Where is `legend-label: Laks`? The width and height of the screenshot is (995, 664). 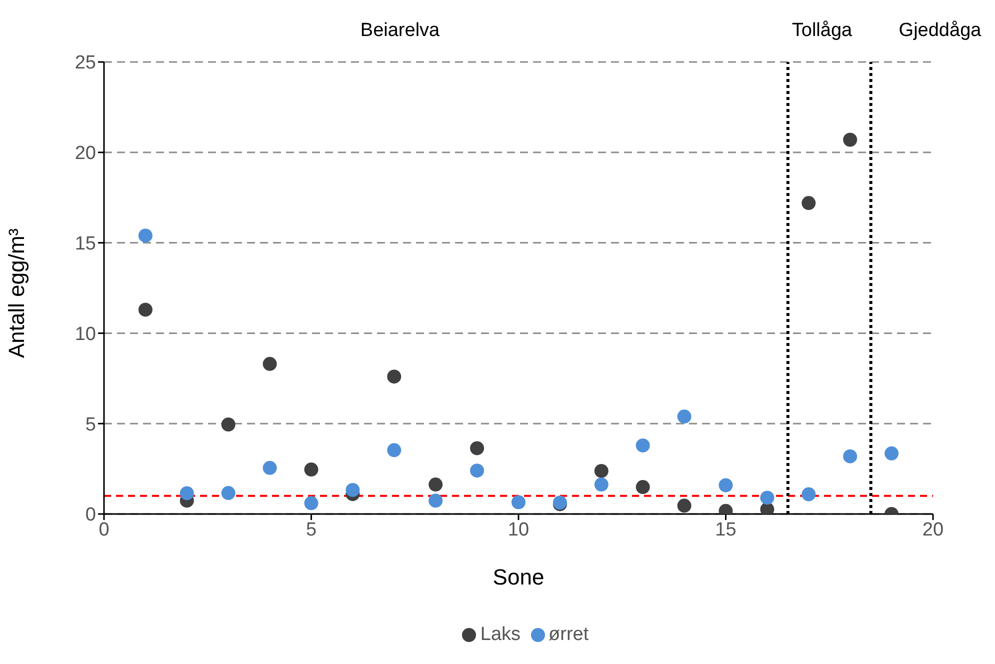
legend-label: Laks is located at coordinates (500, 634).